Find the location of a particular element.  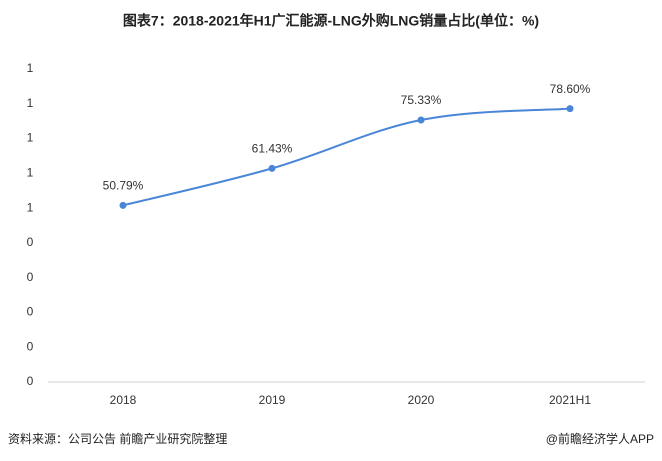

data-label: 78.60% is located at coordinates (570, 89).